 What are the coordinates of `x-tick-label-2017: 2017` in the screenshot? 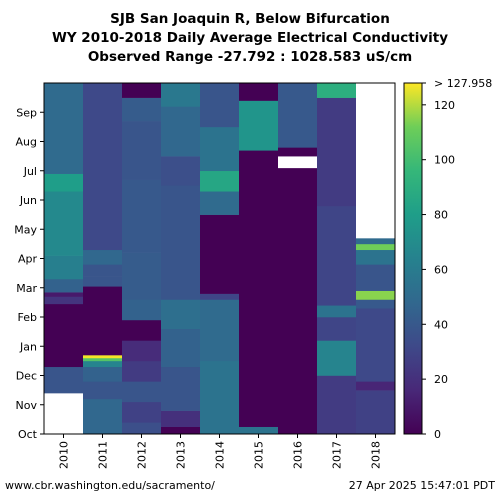 It's located at (337, 455).